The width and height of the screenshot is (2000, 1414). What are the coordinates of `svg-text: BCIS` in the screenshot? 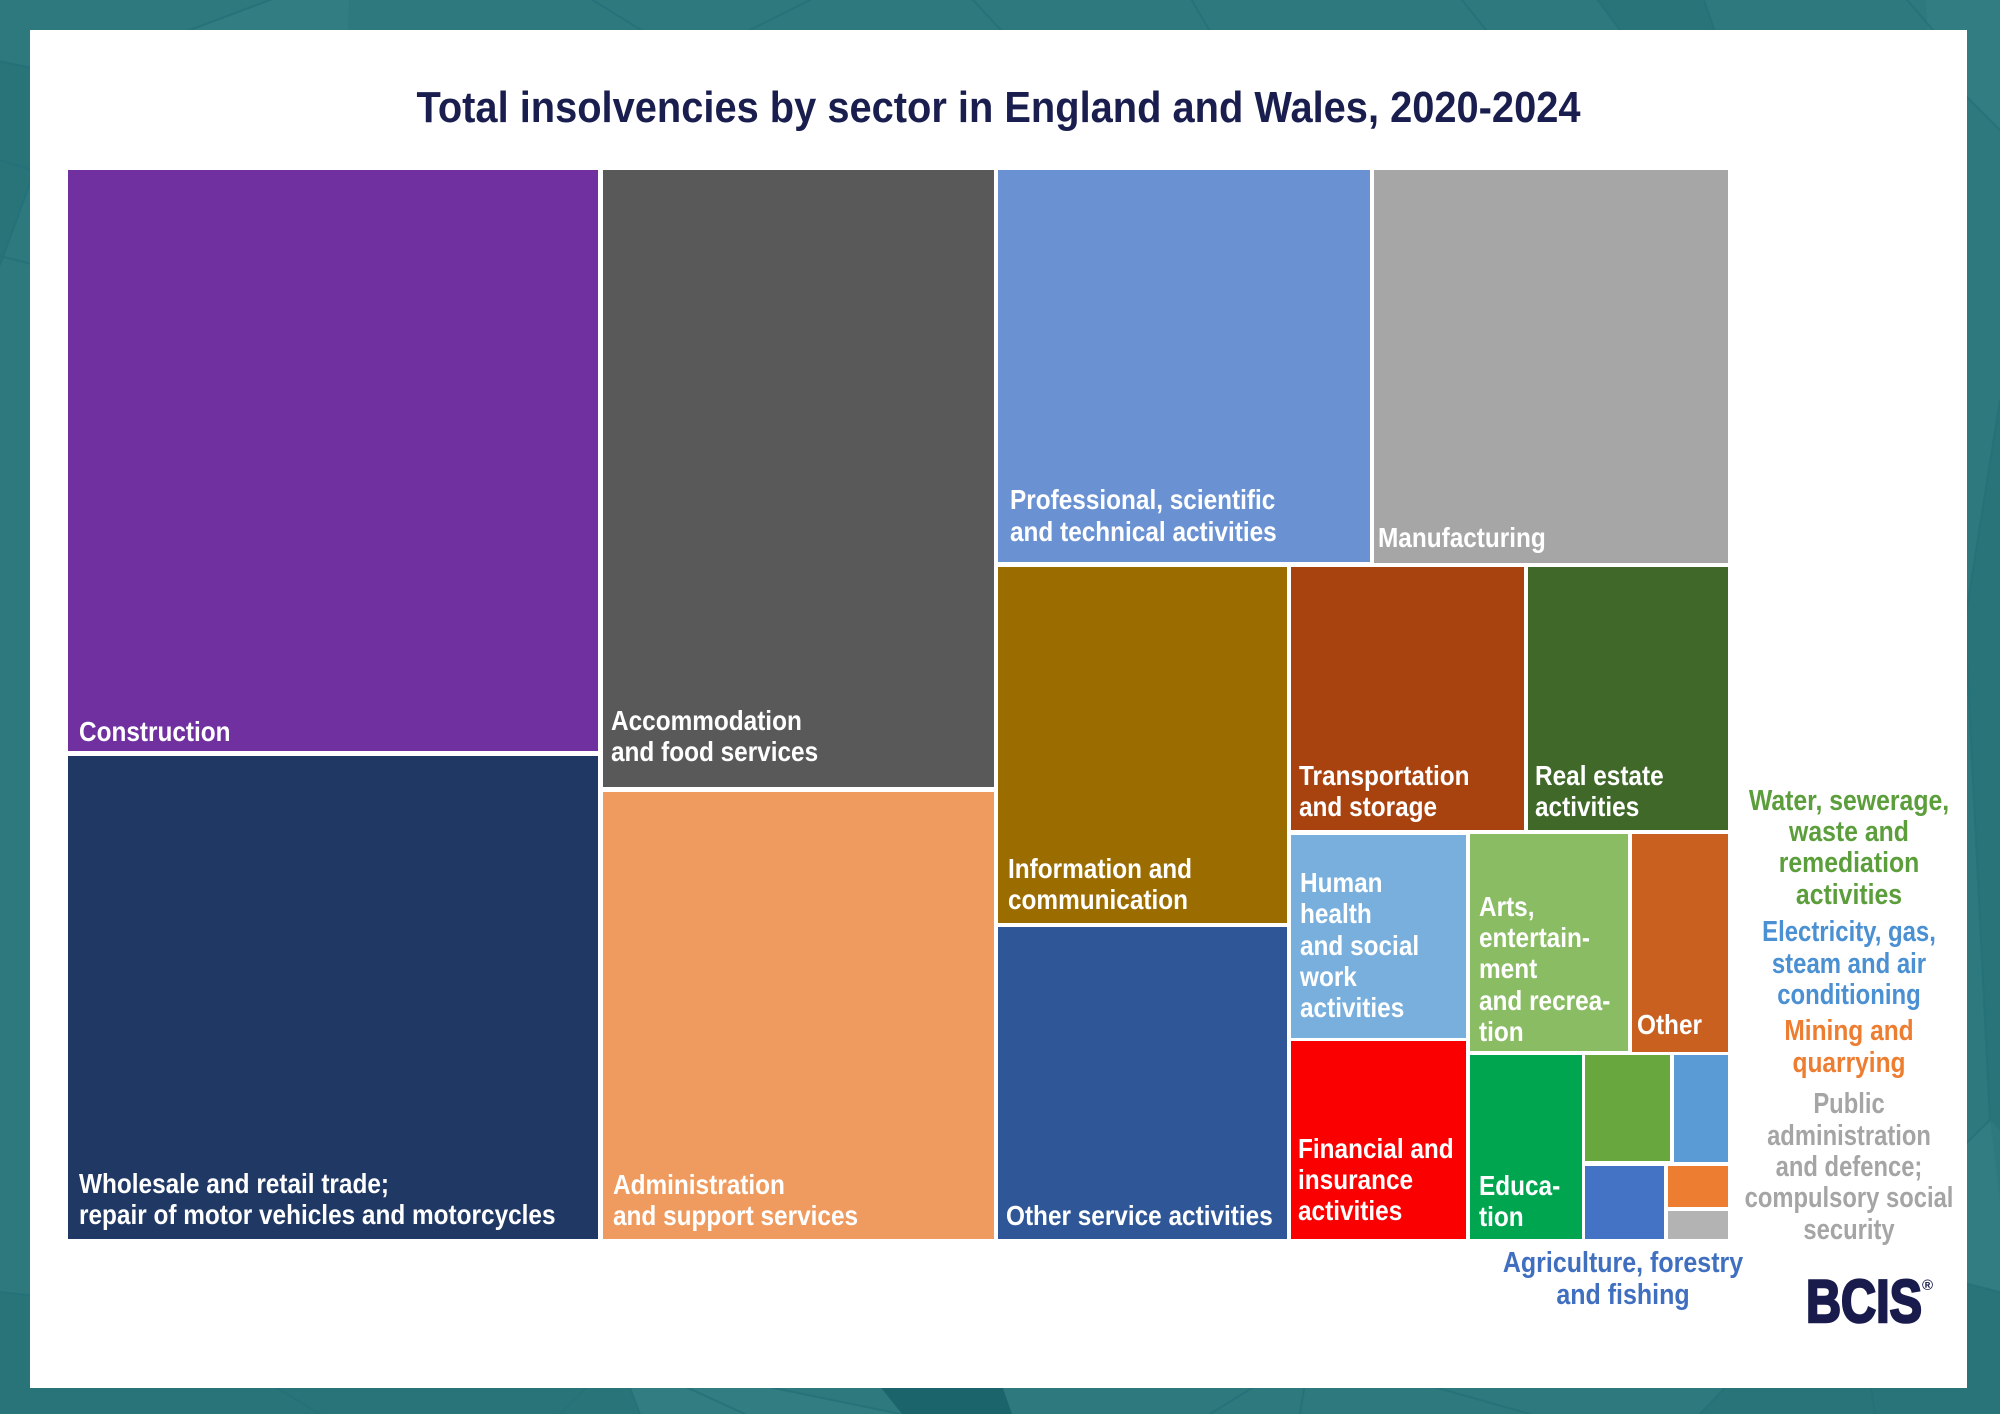 It's located at (1864, 1301).